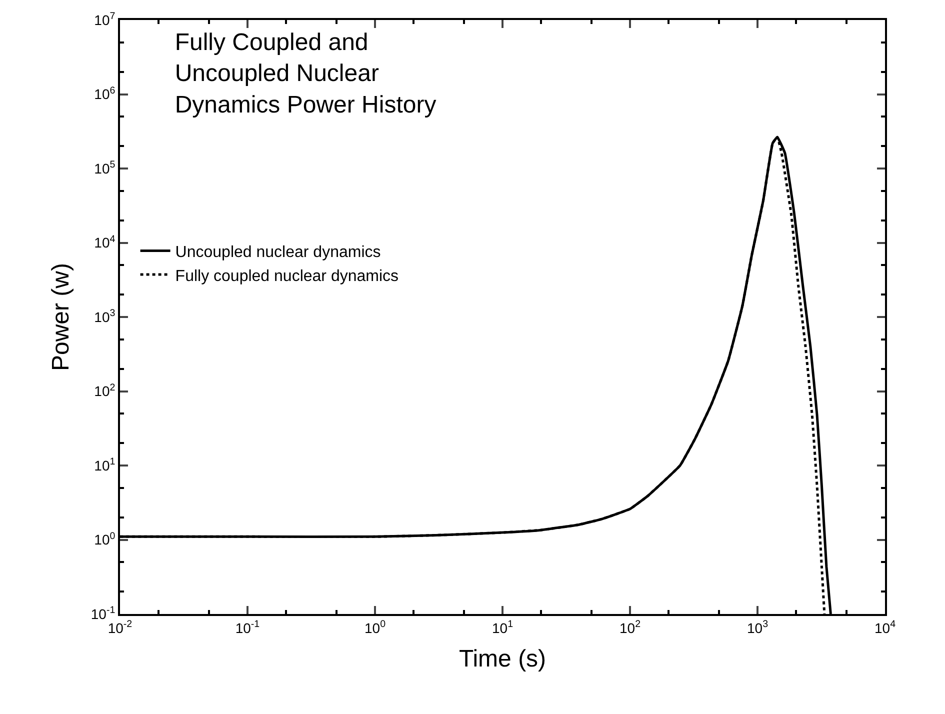  Describe the element at coordinates (630, 627) in the screenshot. I see `x-tick-label: 10$^{2}$` at that location.